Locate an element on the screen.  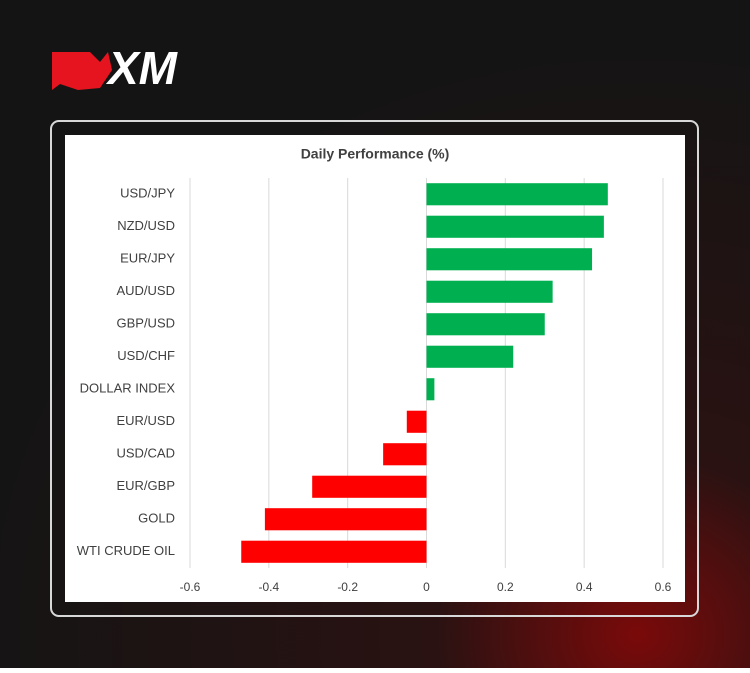
chart-title: Daily Performance (%) is located at coordinates (375, 154).